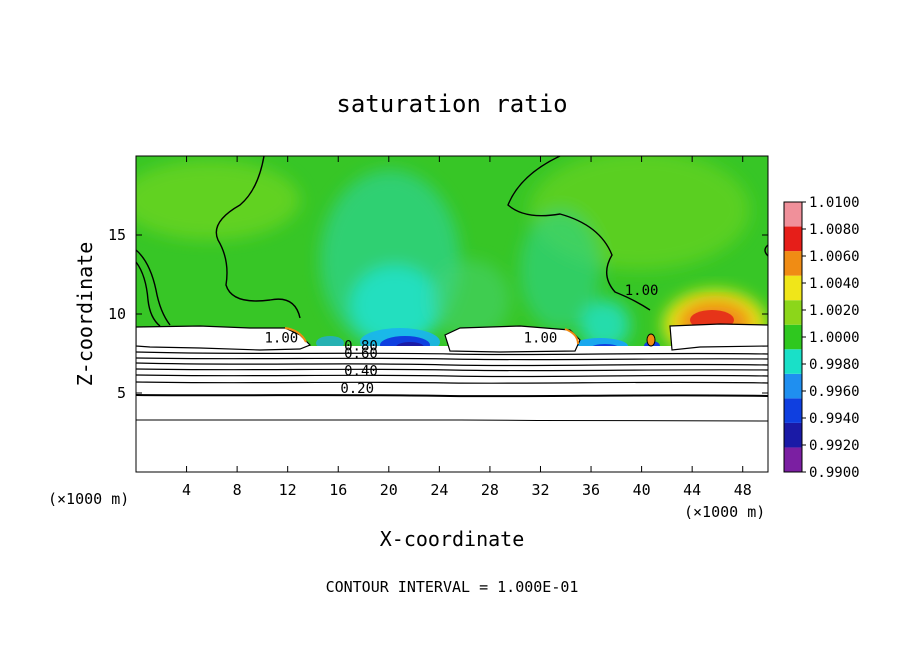 The width and height of the screenshot is (904, 654). What do you see at coordinates (834, 365) in the screenshot?
I see `colorbar-label: 0.9980` at bounding box center [834, 365].